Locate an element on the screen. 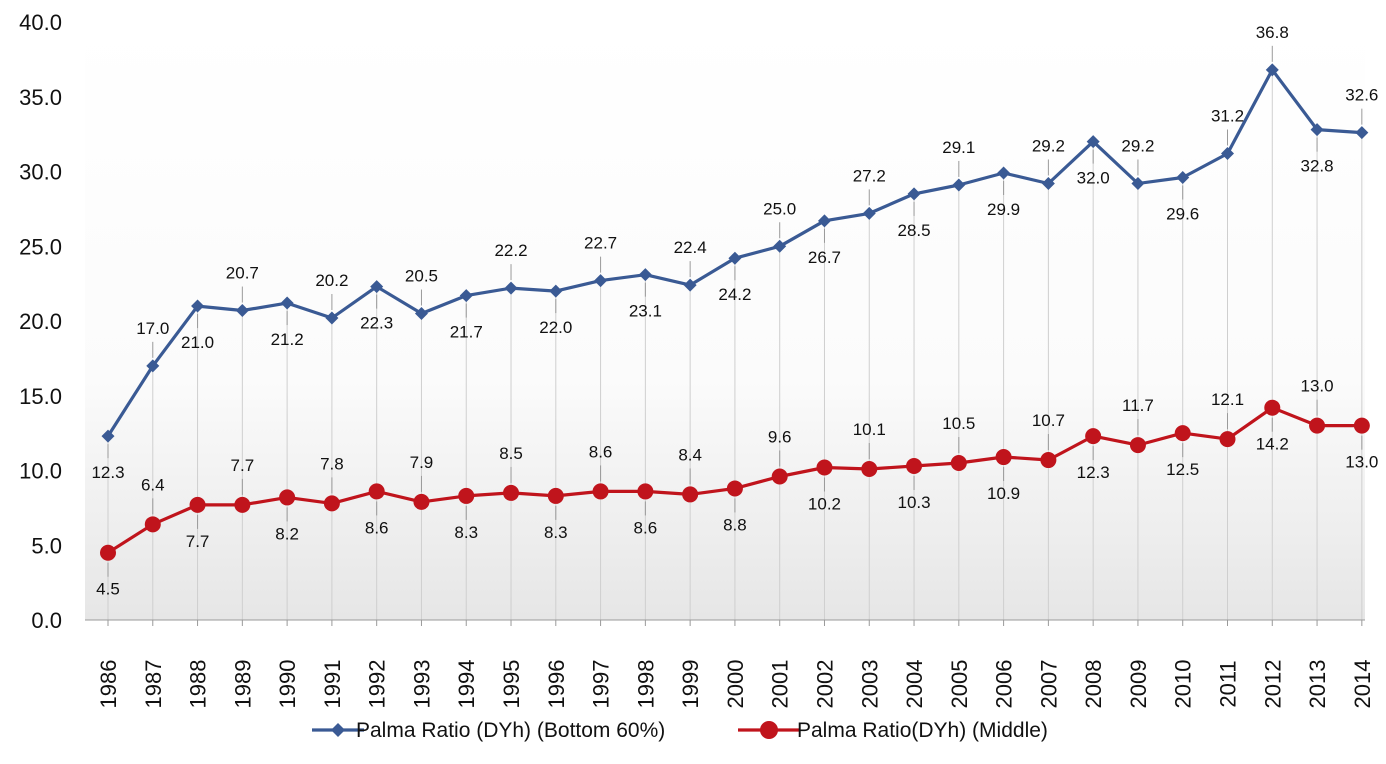  x-tick-label: 2003 is located at coordinates (869, 684).